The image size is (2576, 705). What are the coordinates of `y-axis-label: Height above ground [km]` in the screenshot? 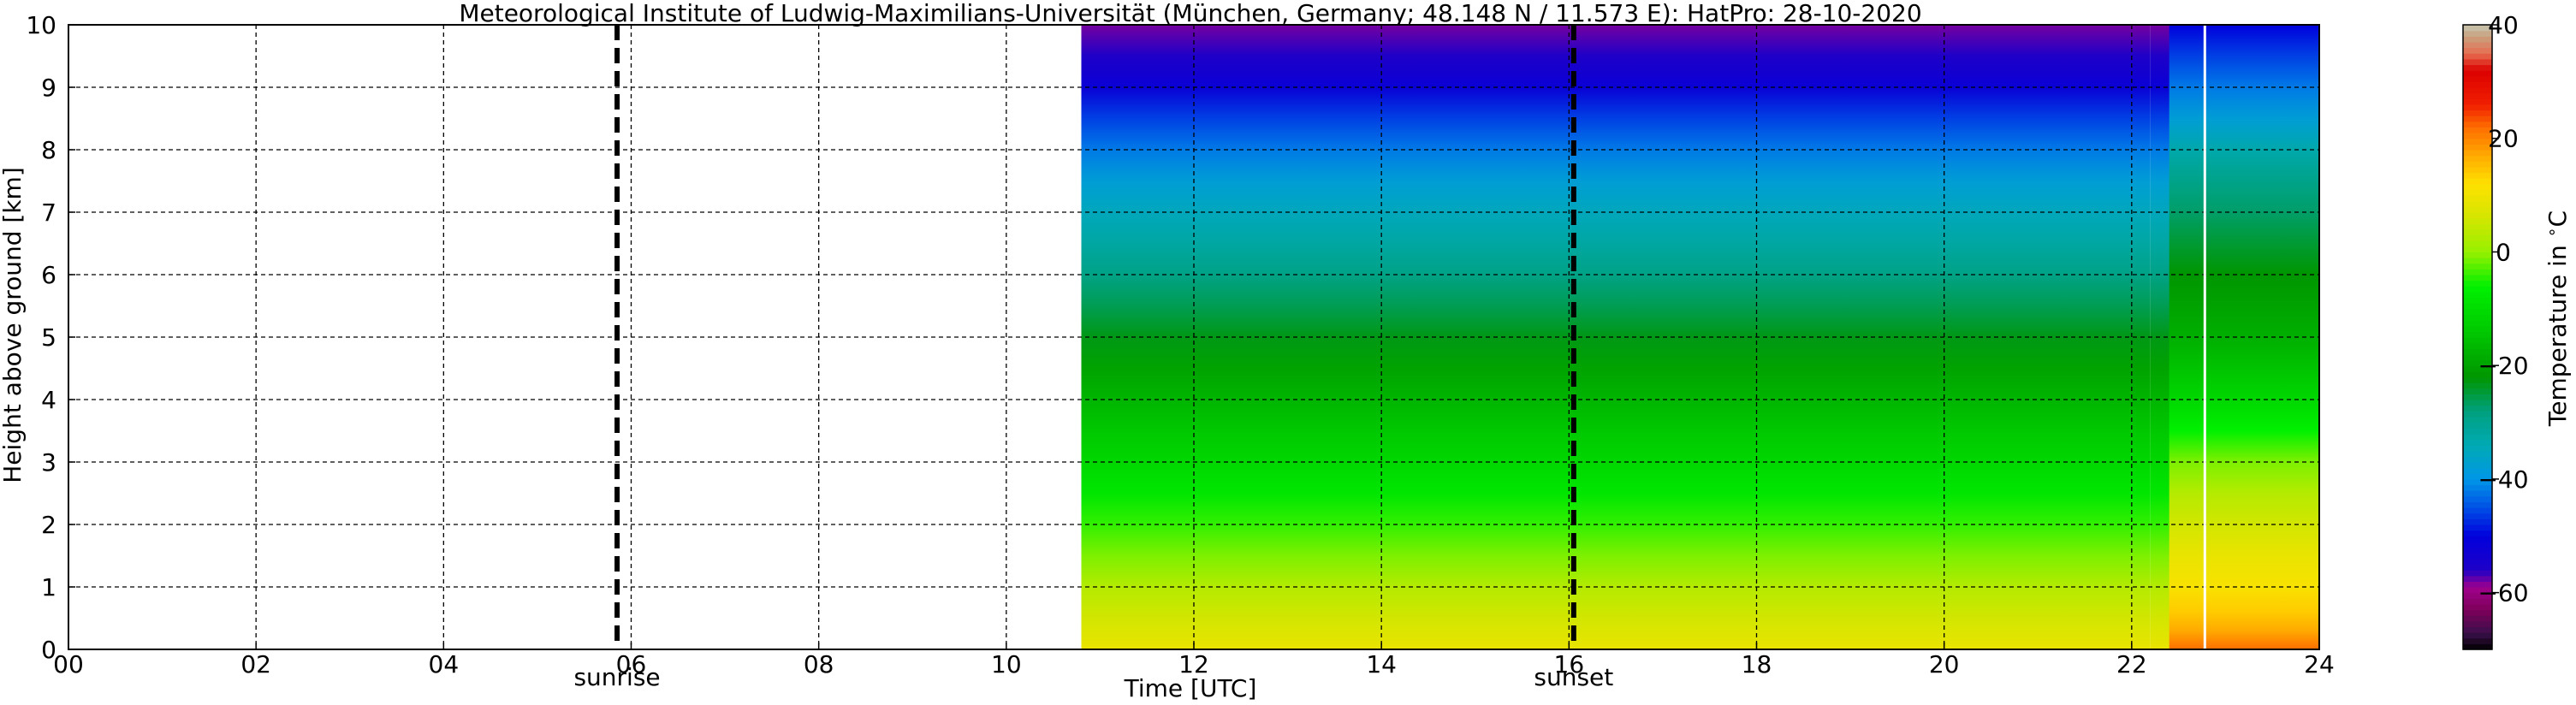 It's located at (13, 325).